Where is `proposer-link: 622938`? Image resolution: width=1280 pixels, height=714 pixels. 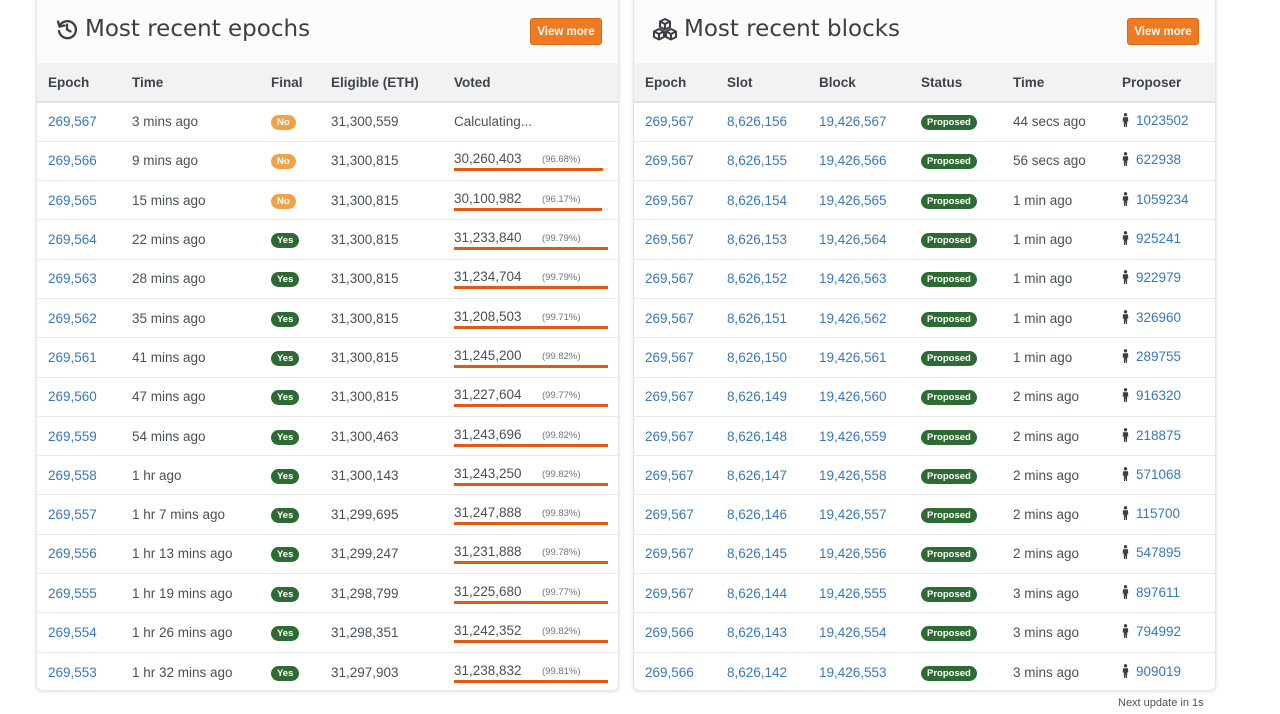
proposer-link: 622938 is located at coordinates (1159, 160).